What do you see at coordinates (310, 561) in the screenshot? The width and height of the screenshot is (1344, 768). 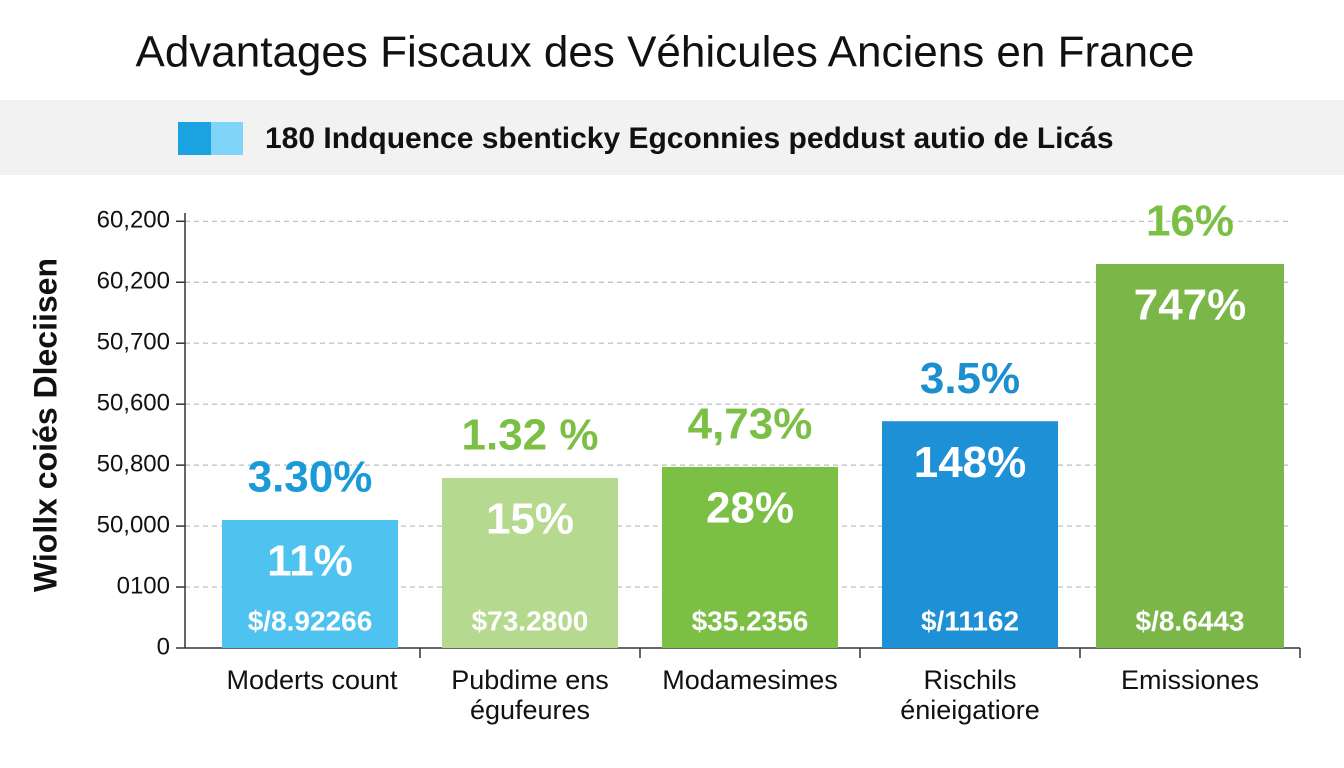 I see `inner-label: 11%` at bounding box center [310, 561].